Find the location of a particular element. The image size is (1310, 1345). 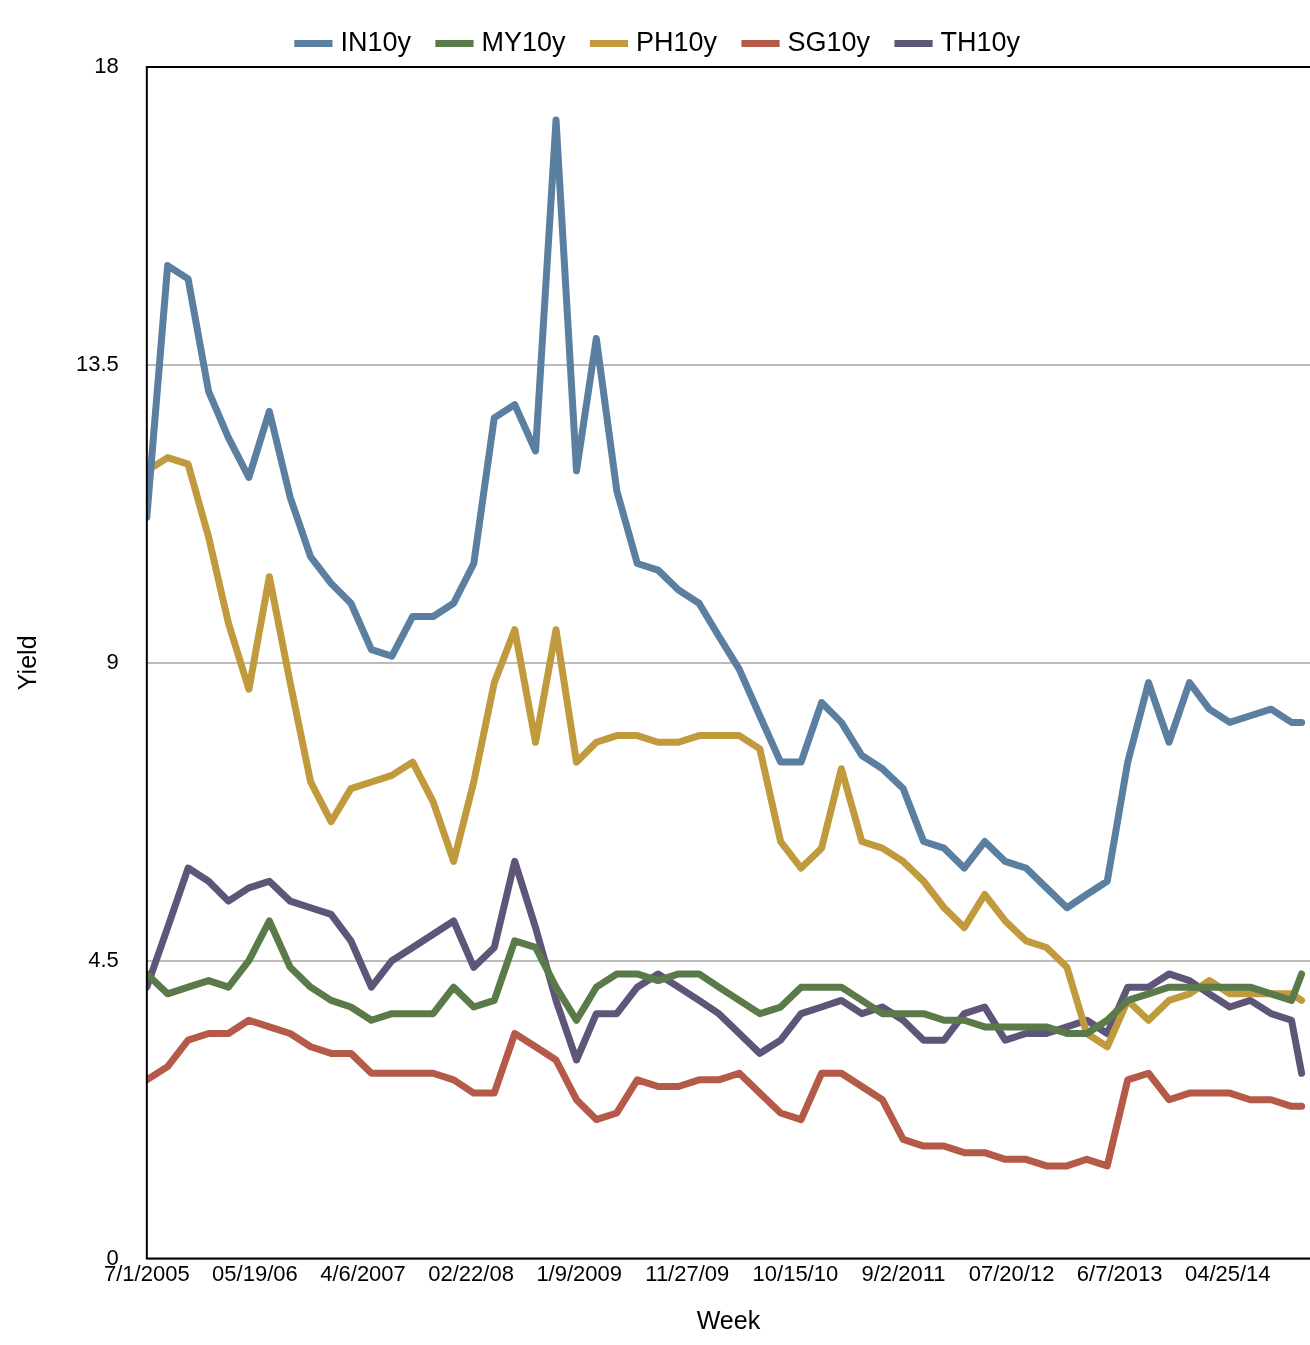

x-tick-label: 1/9/2009 is located at coordinates (579, 1273).